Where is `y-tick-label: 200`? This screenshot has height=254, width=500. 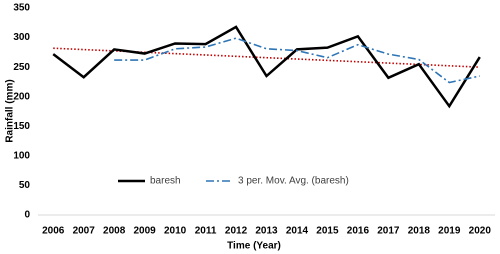
y-tick-label: 200 is located at coordinates (21, 96).